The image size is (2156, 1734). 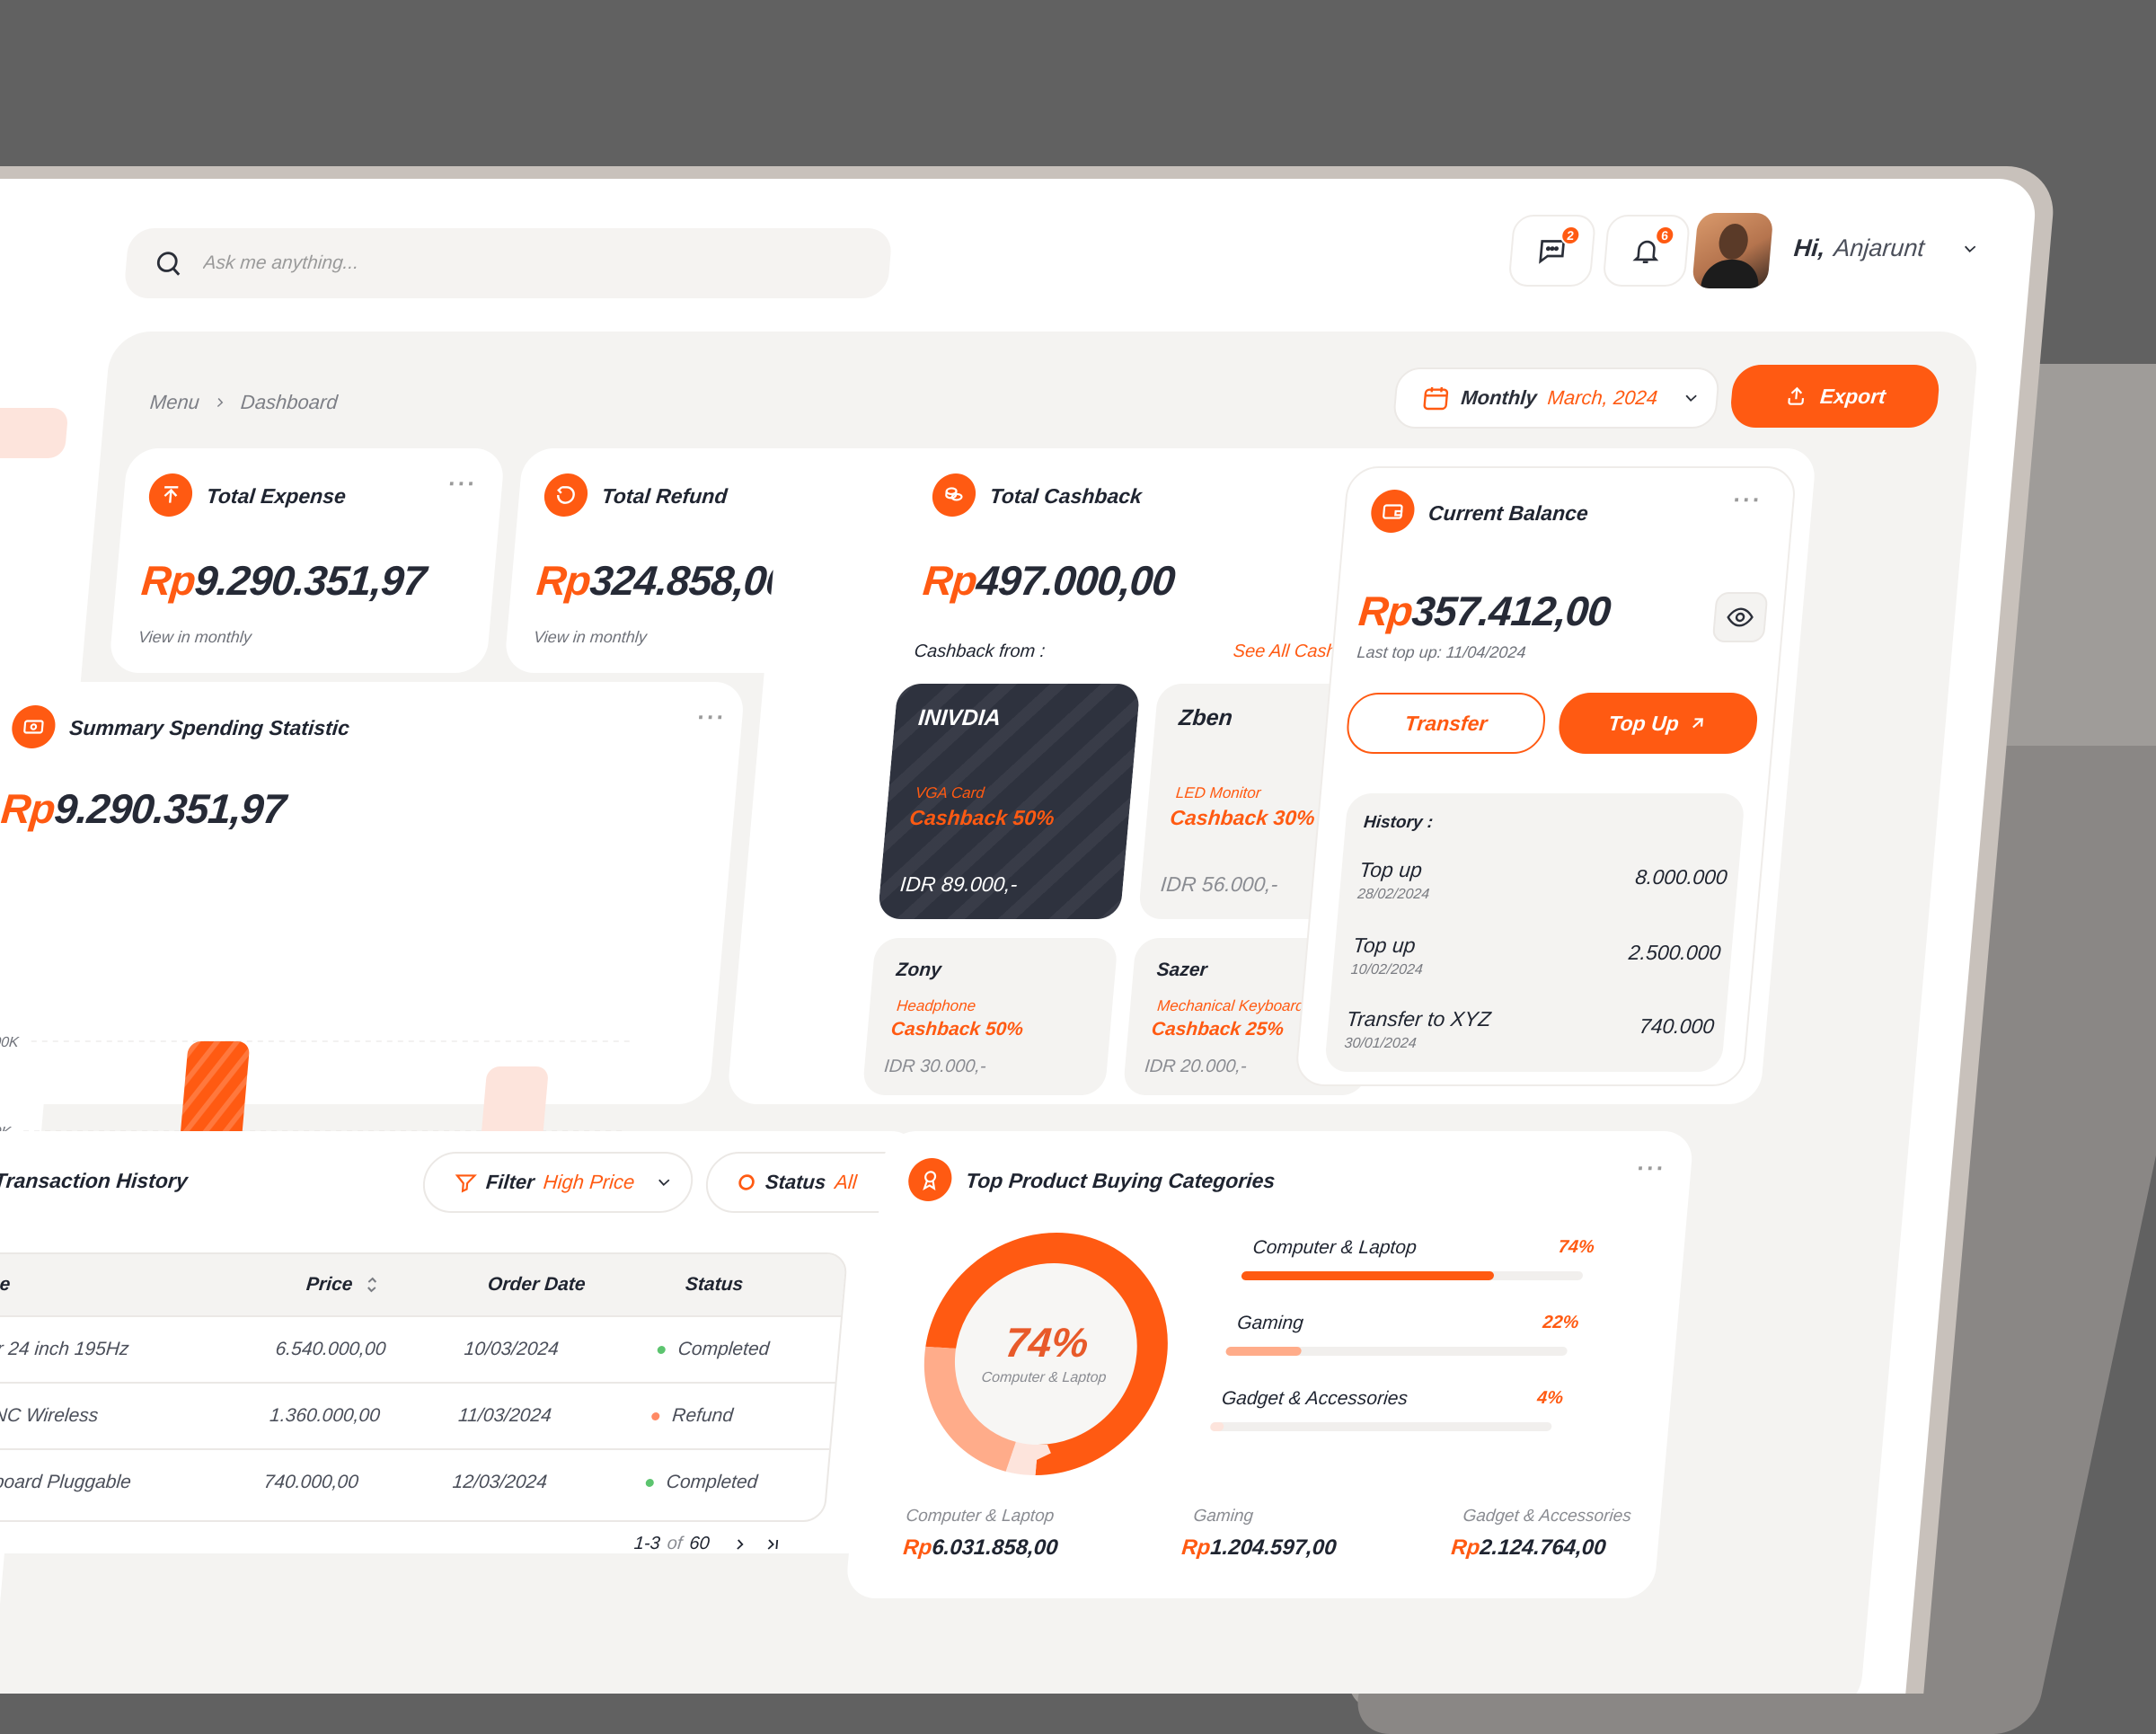 I want to click on sort-icon, so click(x=372, y=1285).